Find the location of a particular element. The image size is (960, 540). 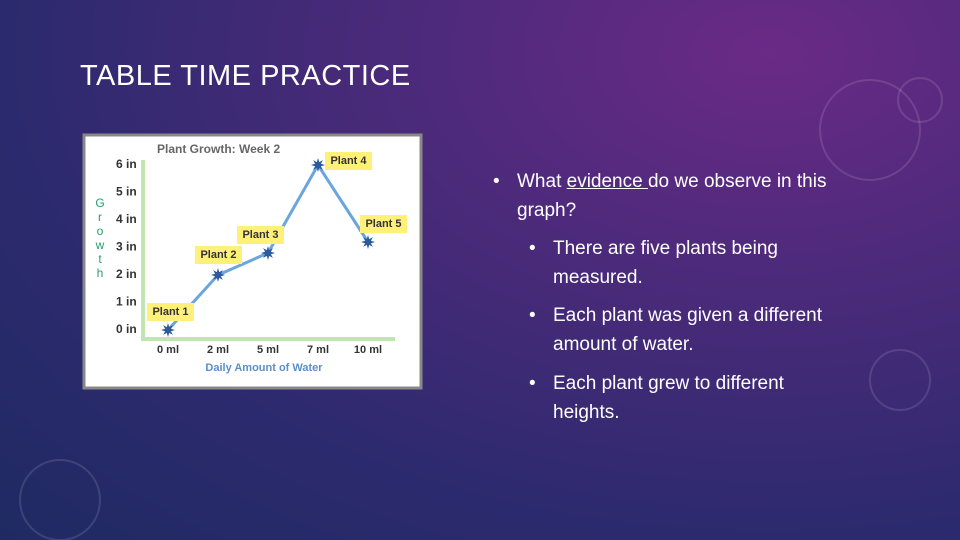

slide-title: TABLE TIME PRACTICE is located at coordinates (245, 76).